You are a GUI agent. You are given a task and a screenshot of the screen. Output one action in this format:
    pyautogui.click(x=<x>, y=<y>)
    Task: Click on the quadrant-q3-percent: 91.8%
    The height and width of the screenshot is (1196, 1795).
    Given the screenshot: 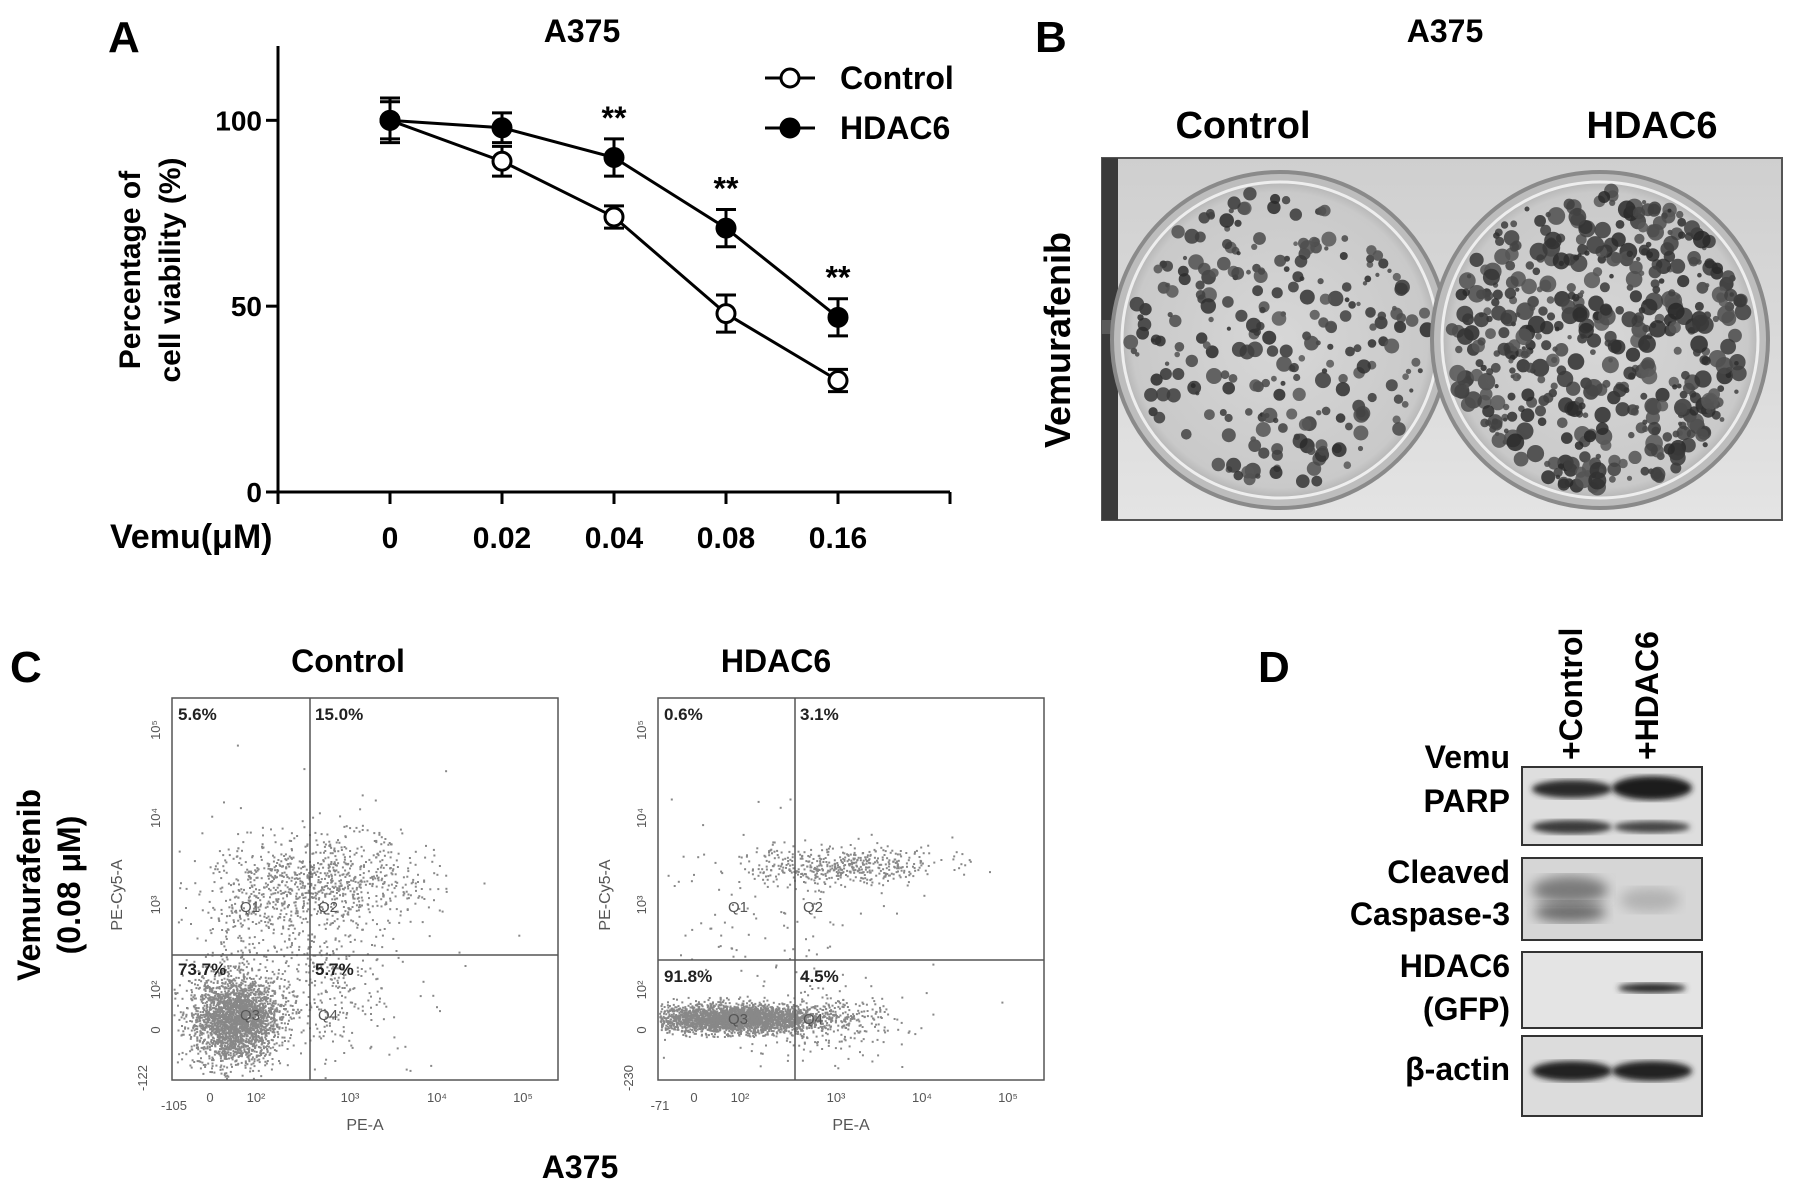 What is the action you would take?
    pyautogui.click(x=688, y=976)
    